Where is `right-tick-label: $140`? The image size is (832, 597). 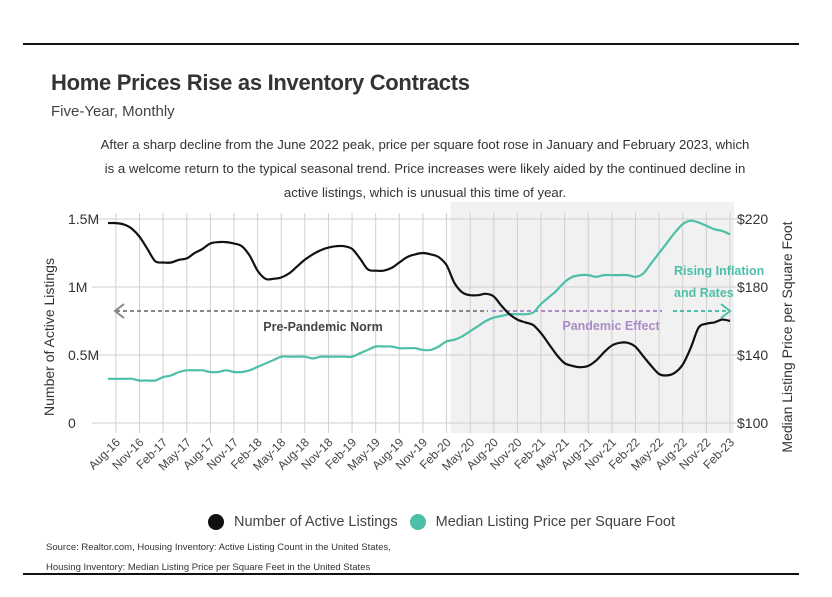
right-tick-label: $140 is located at coordinates (752, 355).